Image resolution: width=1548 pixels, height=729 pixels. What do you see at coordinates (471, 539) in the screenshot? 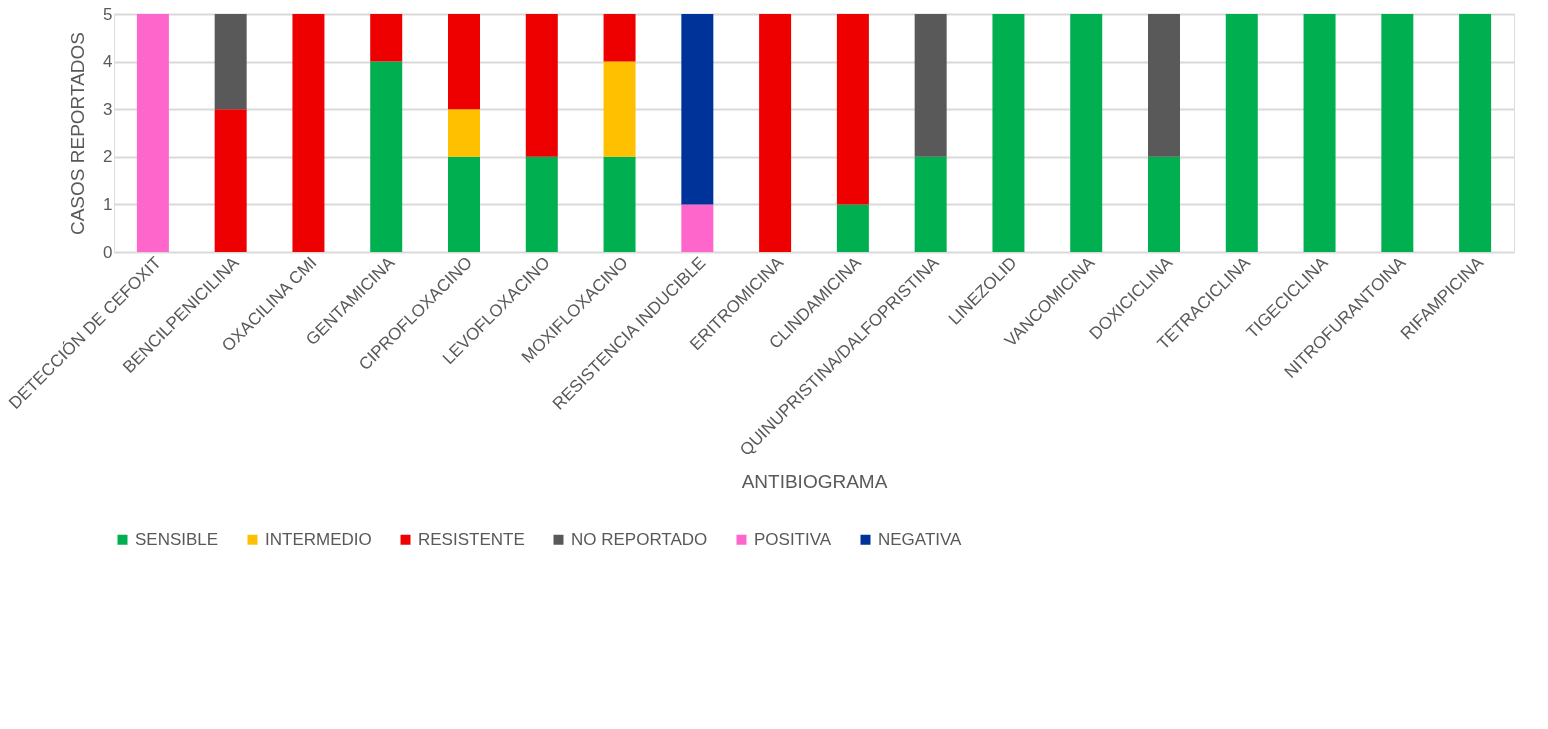
I see `legend-label: RESISTENTE` at bounding box center [471, 539].